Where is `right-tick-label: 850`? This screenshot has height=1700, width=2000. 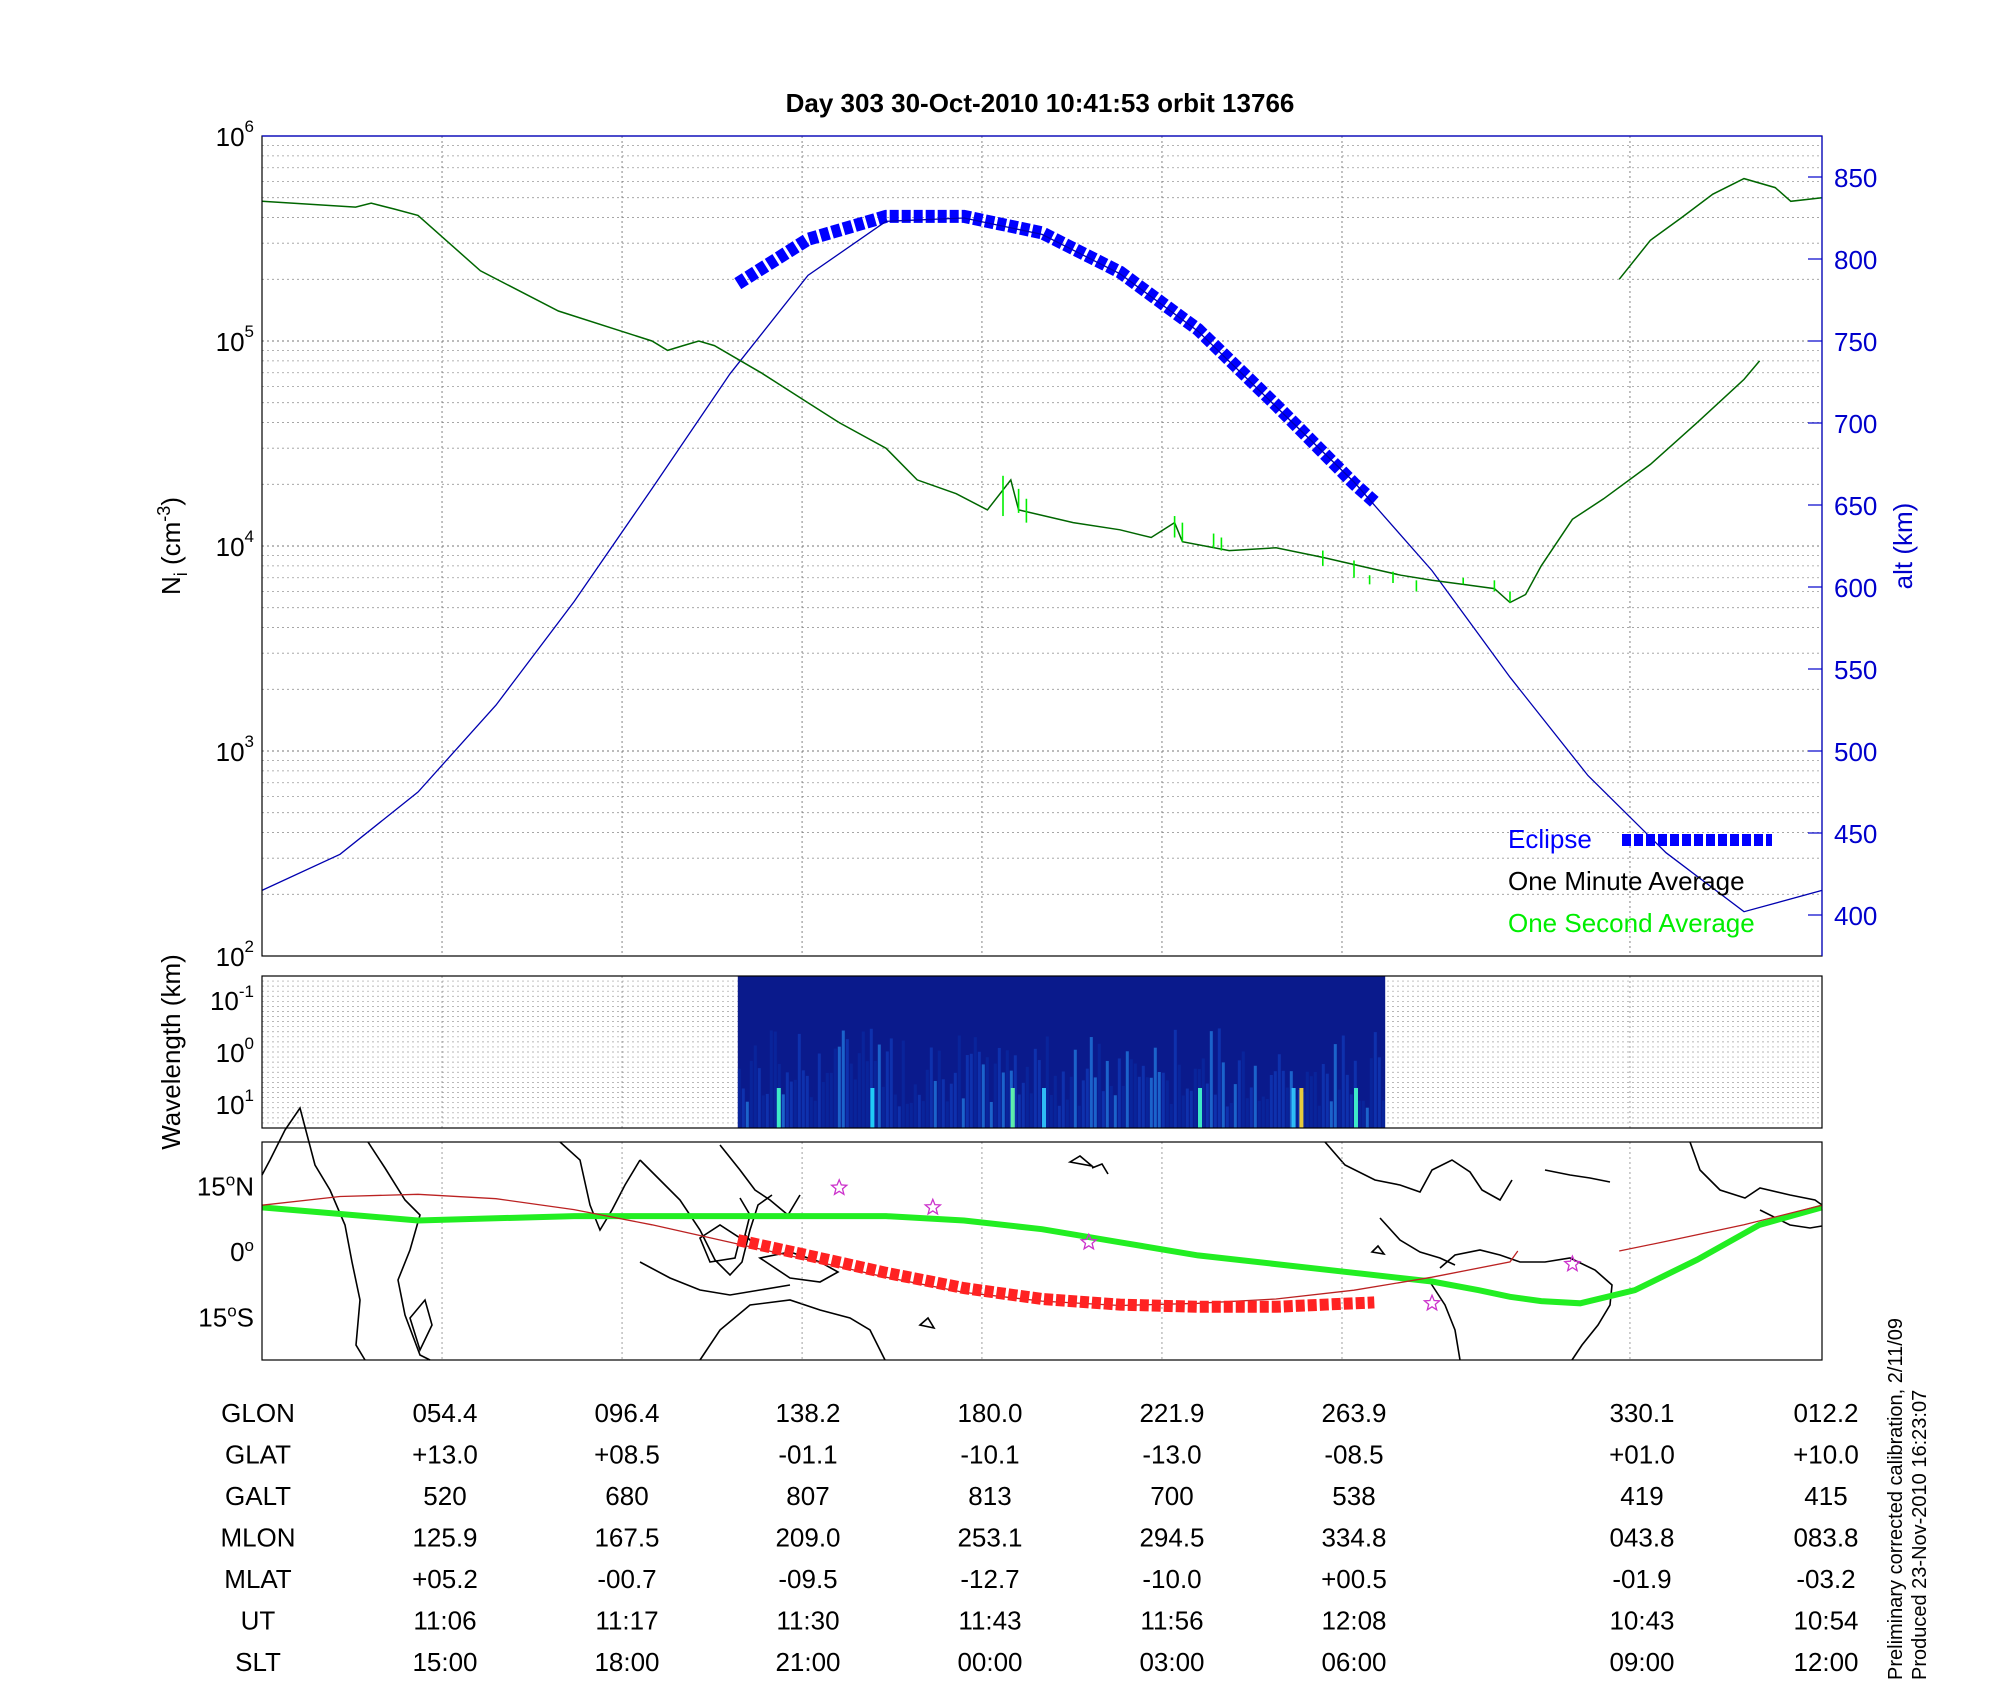
right-tick-label: 850 is located at coordinates (1855, 178).